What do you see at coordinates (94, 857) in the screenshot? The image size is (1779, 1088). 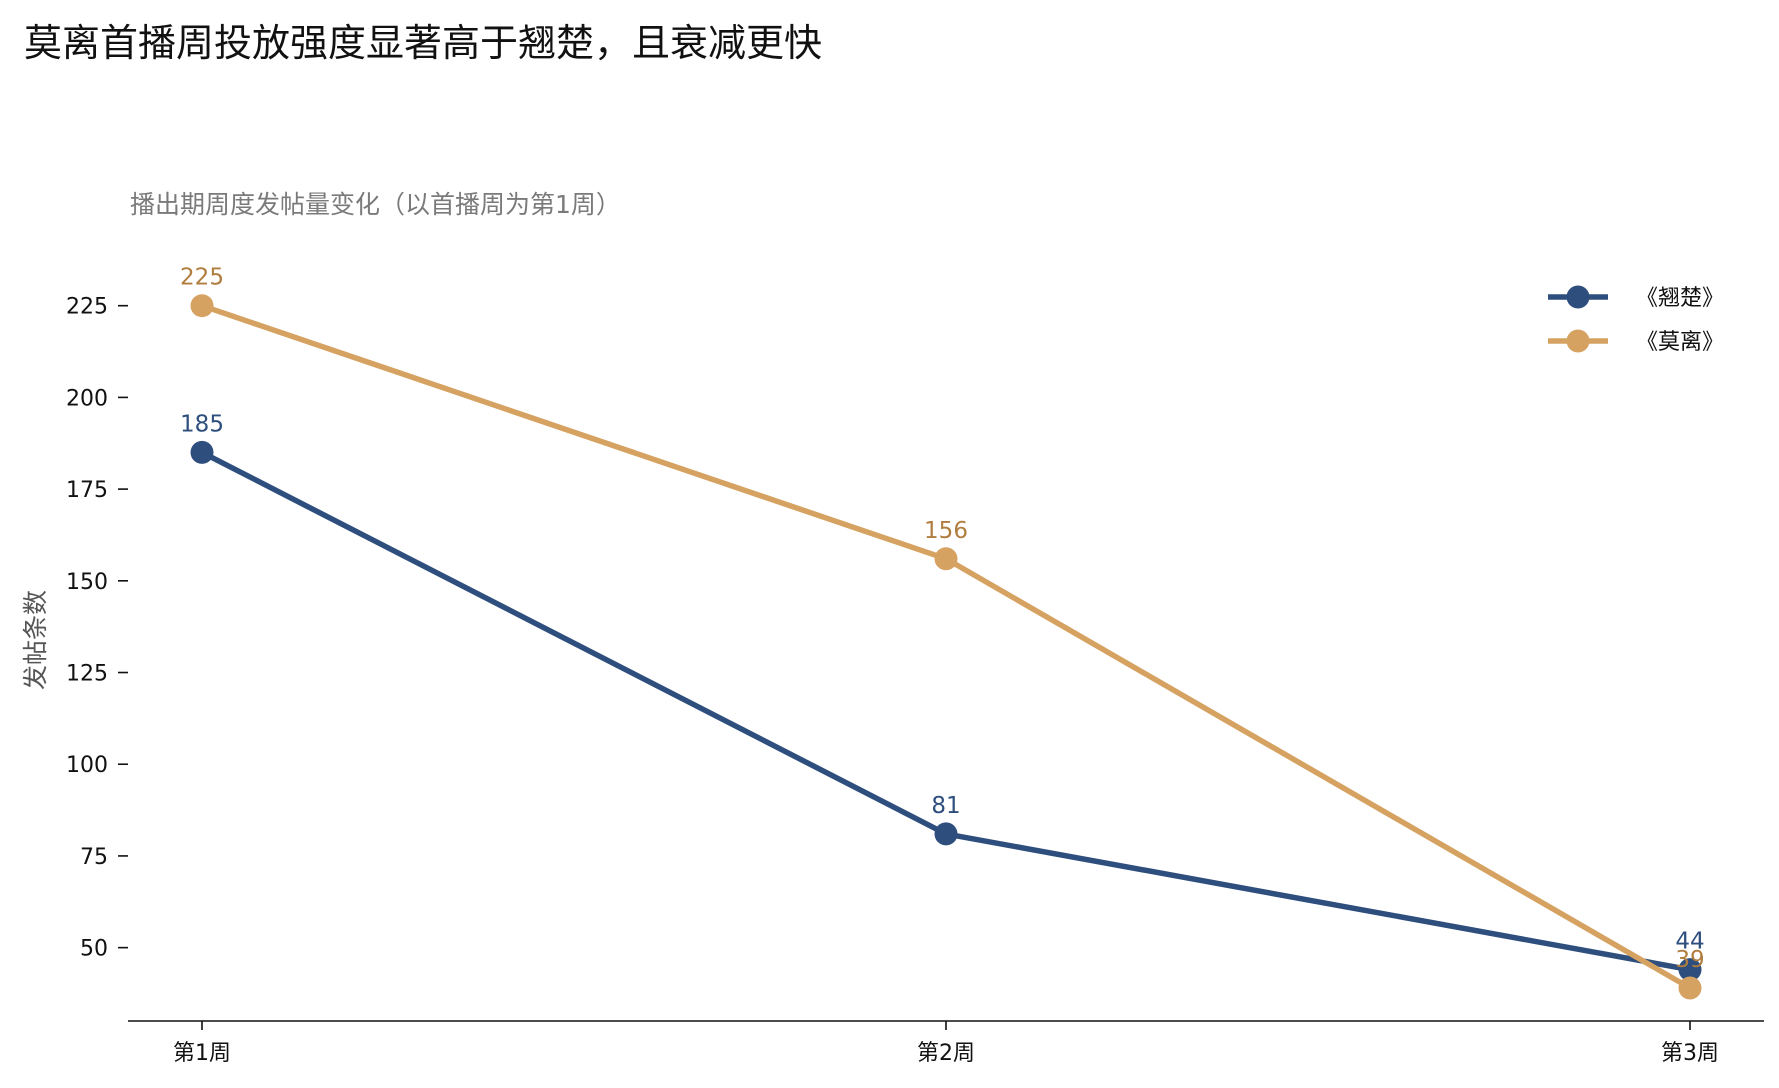 I see `y-tick-label: 75` at bounding box center [94, 857].